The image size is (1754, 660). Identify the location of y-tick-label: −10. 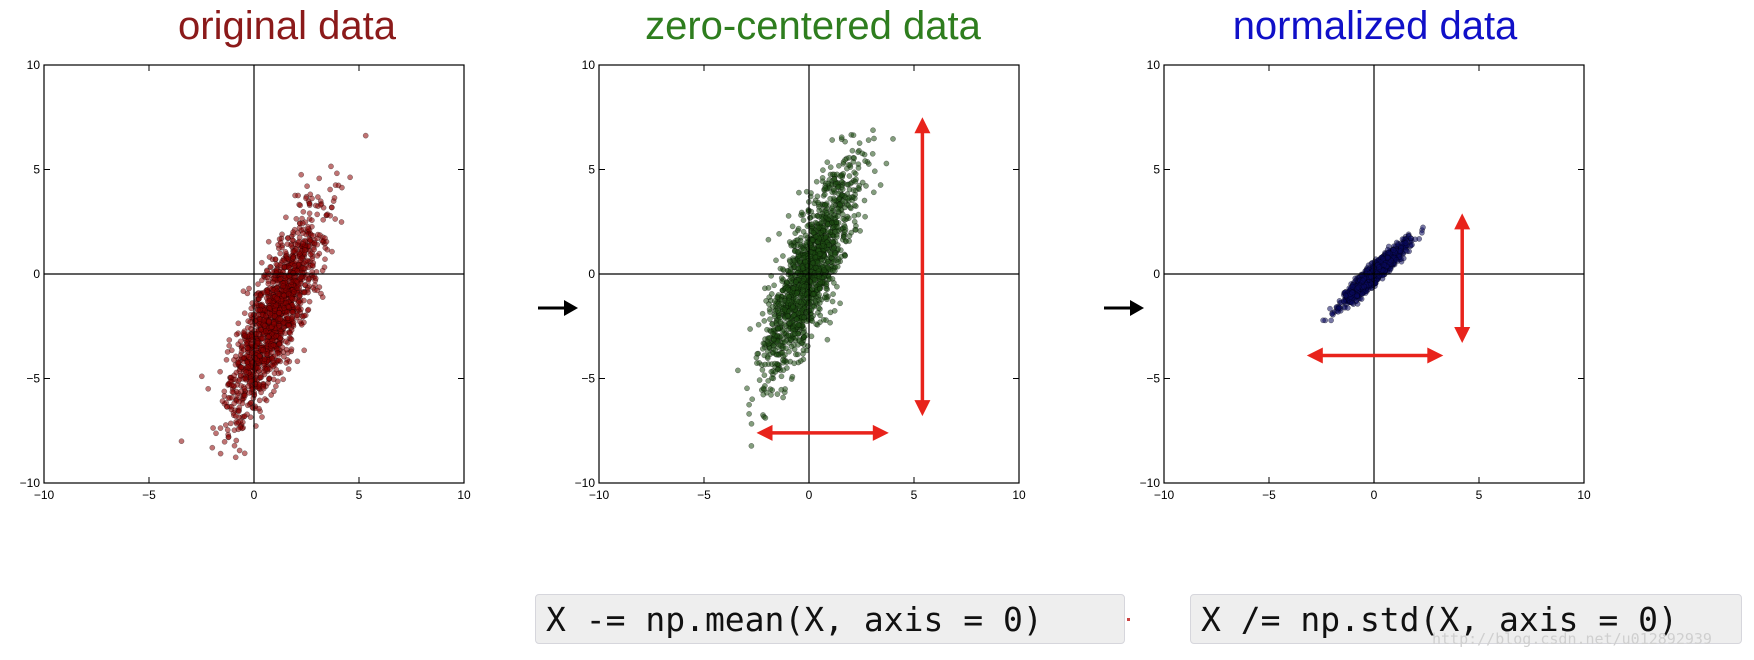
(1150, 483).